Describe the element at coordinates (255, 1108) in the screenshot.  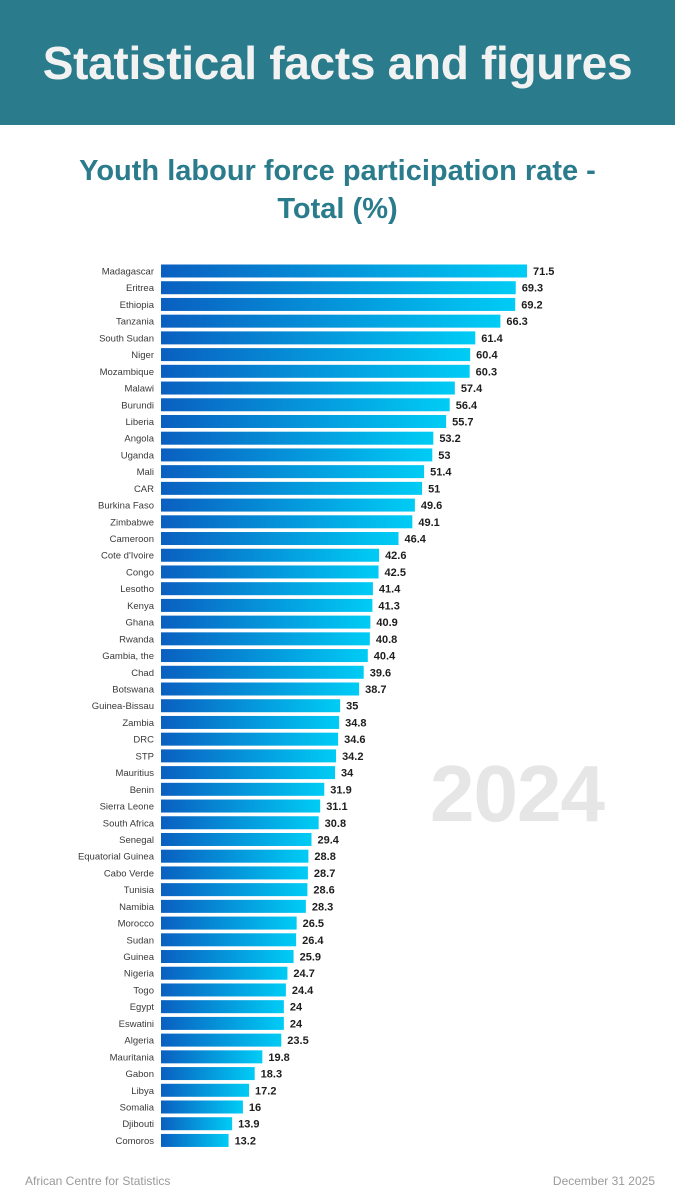
I see `value-label: 16` at that location.